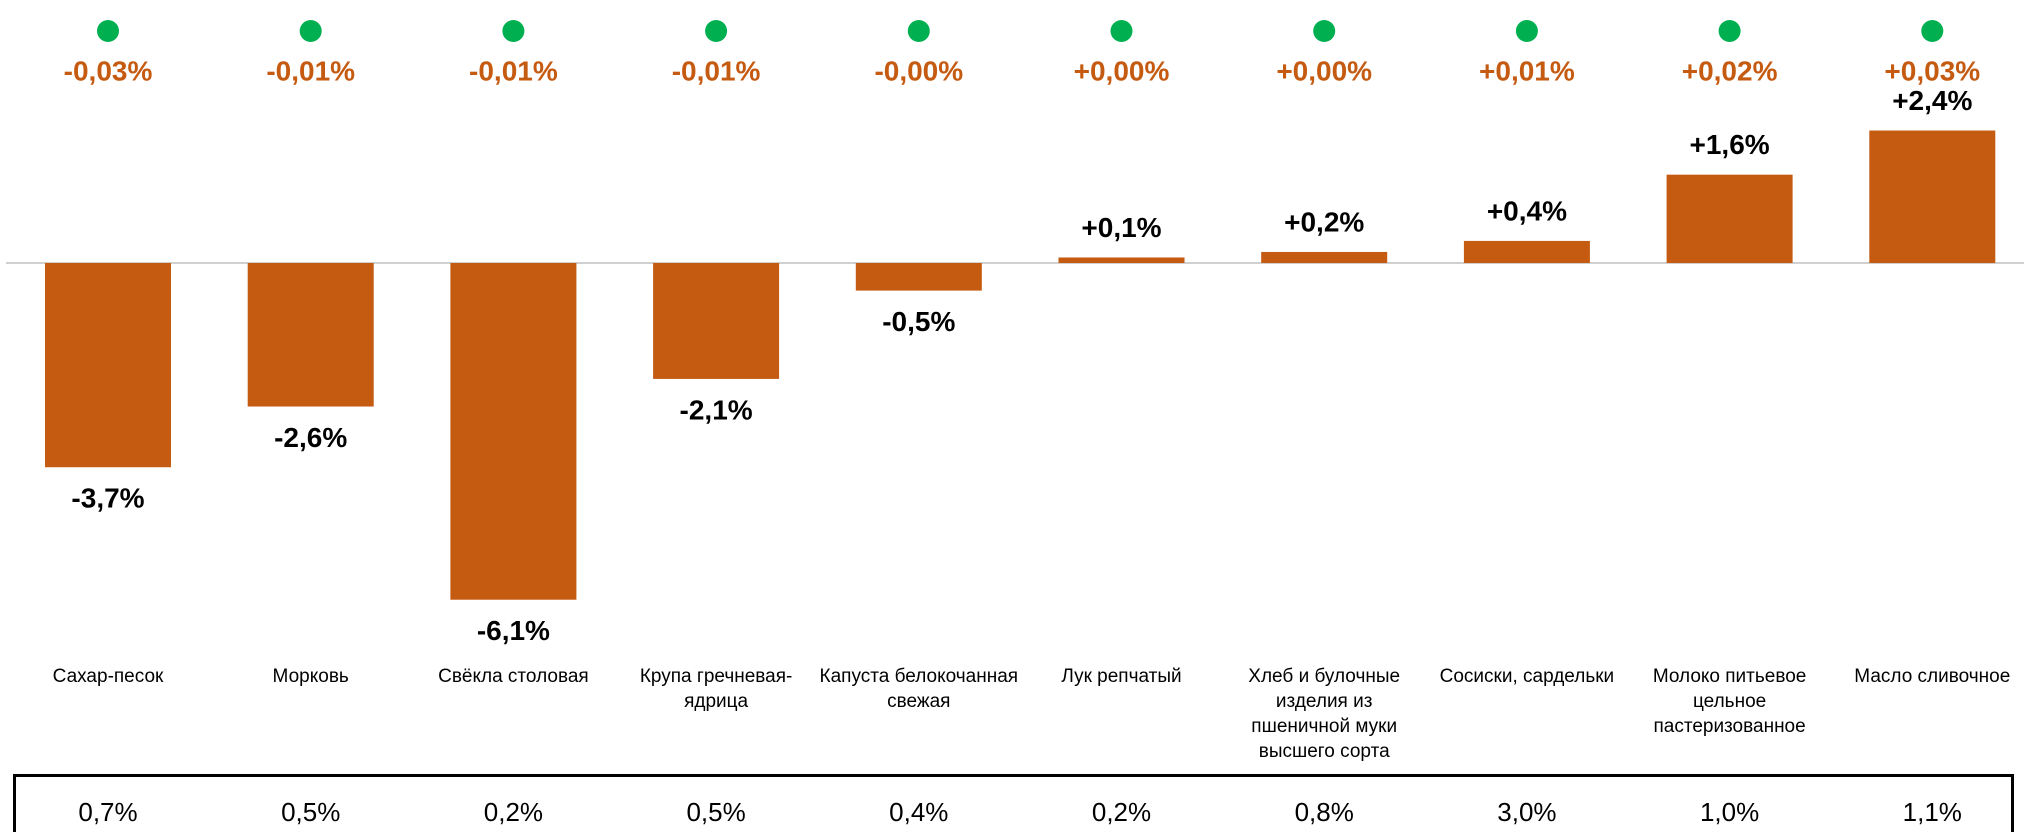 The height and width of the screenshot is (832, 2024). I want to click on contribution-label: +0,02%, so click(1730, 70).